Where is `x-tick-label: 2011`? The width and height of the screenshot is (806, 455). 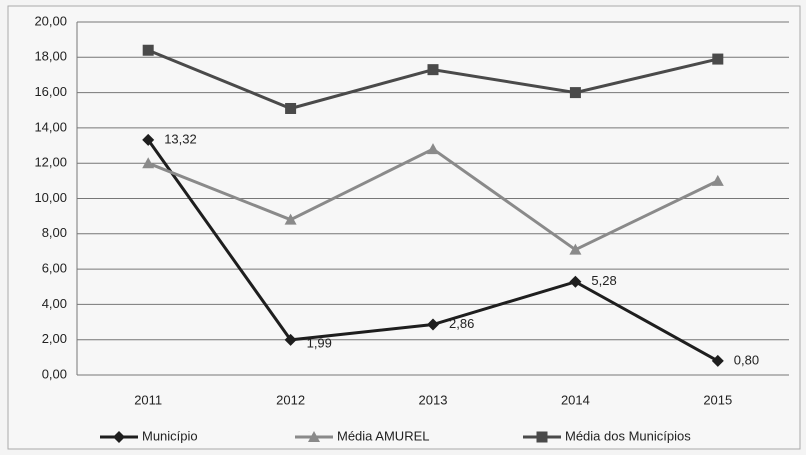
x-tick-label: 2011 is located at coordinates (148, 399).